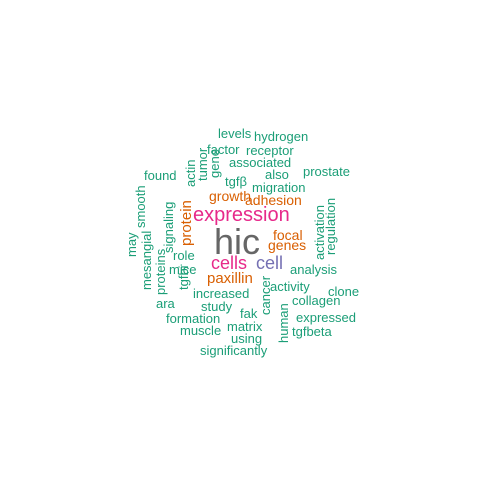 The width and height of the screenshot is (480, 480). Describe the element at coordinates (287, 245) in the screenshot. I see `word-7: genes` at that location.